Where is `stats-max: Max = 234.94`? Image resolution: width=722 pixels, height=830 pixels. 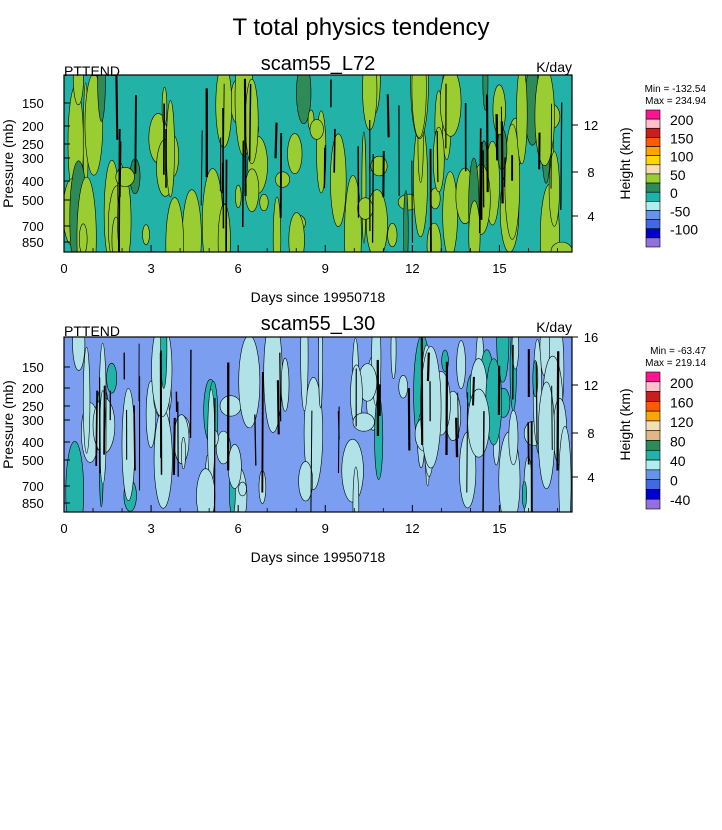 stats-max: Max = 234.94 is located at coordinates (675, 101).